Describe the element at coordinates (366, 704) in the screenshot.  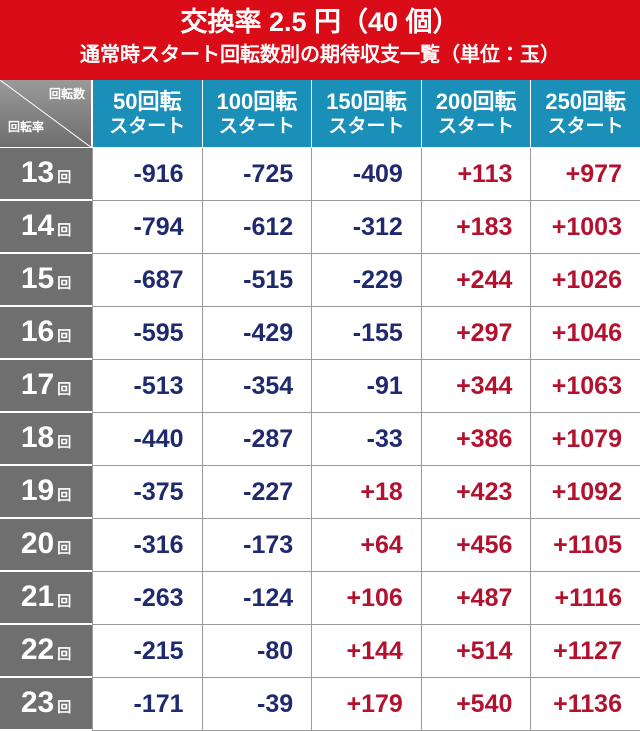
I see `value-cell: +179` at that location.